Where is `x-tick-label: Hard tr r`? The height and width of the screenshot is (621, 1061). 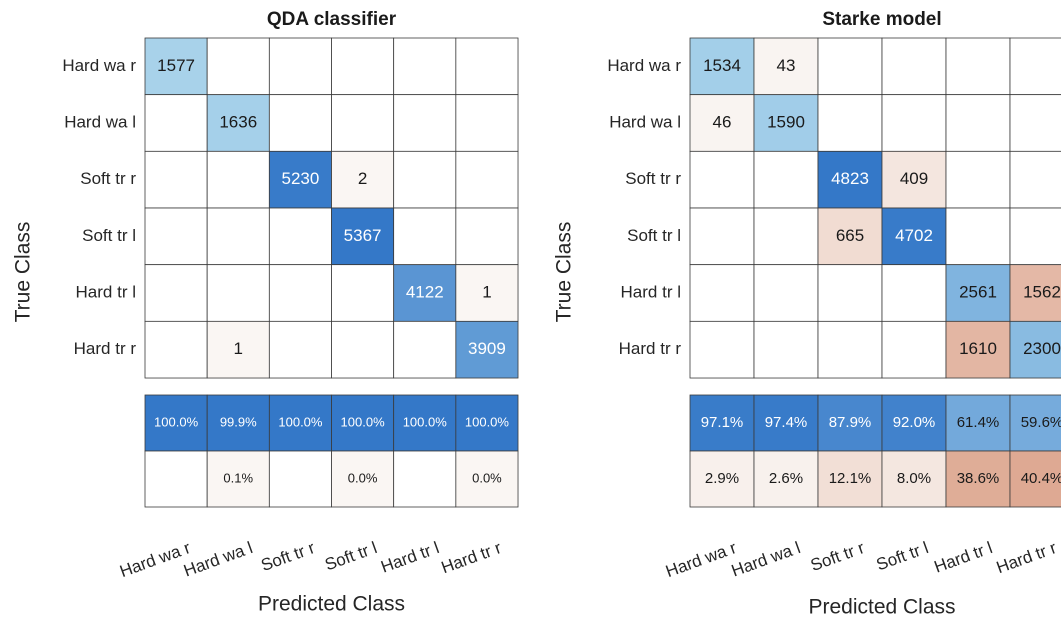 x-tick-label: Hard tr r is located at coordinates (471, 557).